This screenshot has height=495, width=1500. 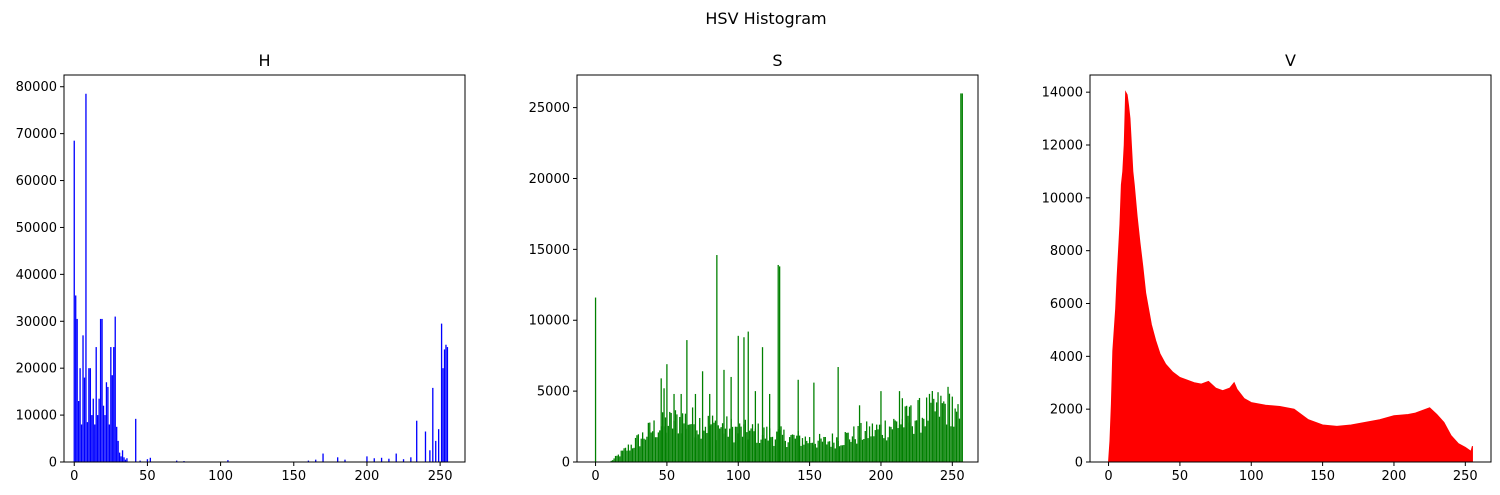 What do you see at coordinates (36, 322) in the screenshot?
I see `y-tick-label: 30000` at bounding box center [36, 322].